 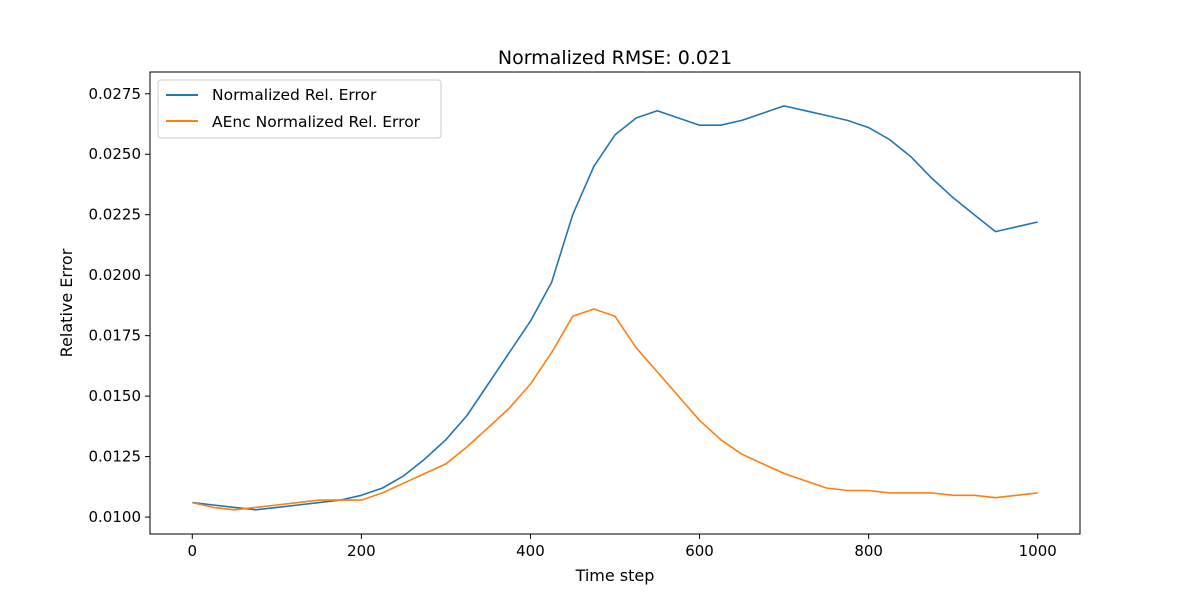 I want to click on chart-title: Normalized RMSE: 0.021, so click(x=615, y=58).